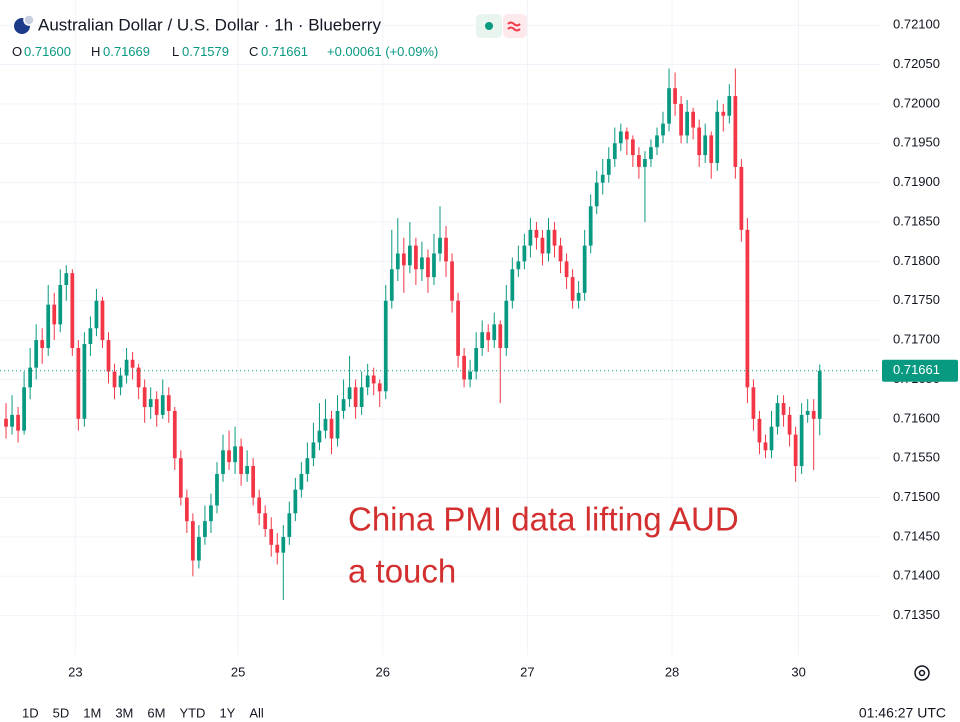 The width and height of the screenshot is (960, 722). What do you see at coordinates (916, 535) in the screenshot?
I see `y-tick-label: 0.71450` at bounding box center [916, 535].